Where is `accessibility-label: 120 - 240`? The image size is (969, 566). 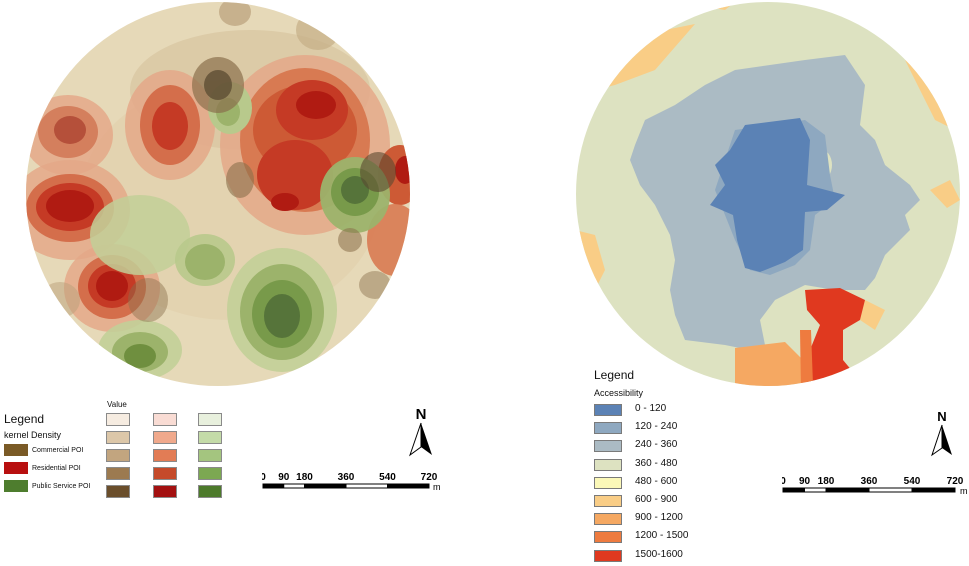
accessibility-label: 120 - 240 is located at coordinates (656, 427).